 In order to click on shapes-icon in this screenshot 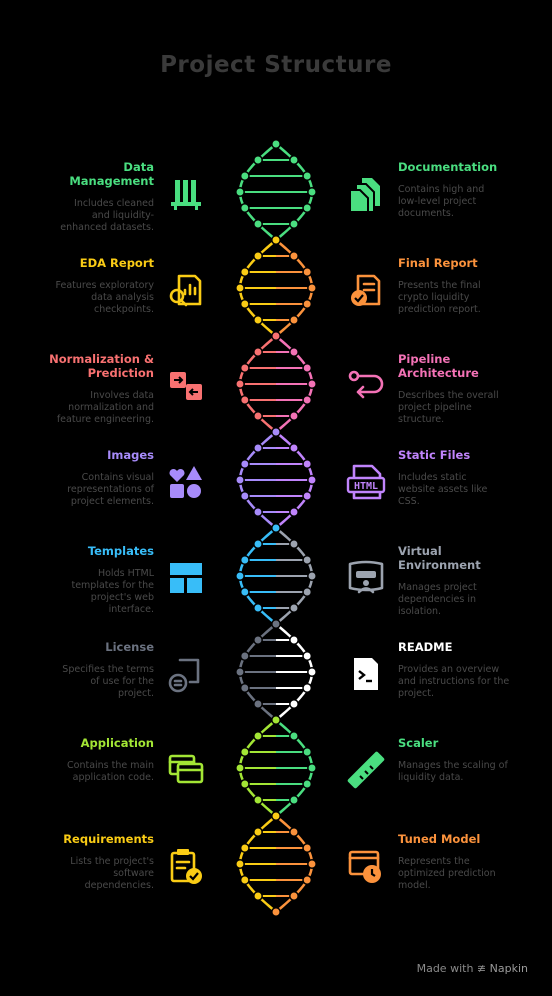, I will do `click(186, 482)`.